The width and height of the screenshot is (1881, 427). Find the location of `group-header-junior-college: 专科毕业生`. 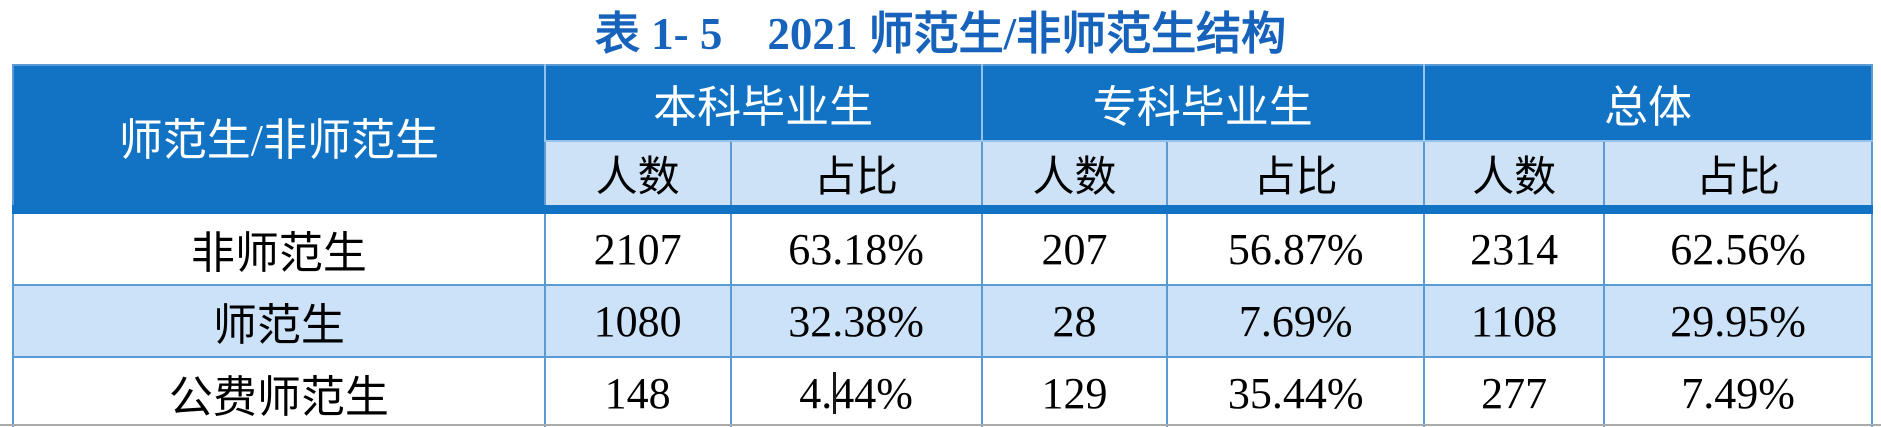

group-header-junior-college: 专科毕业生 is located at coordinates (1202, 103).